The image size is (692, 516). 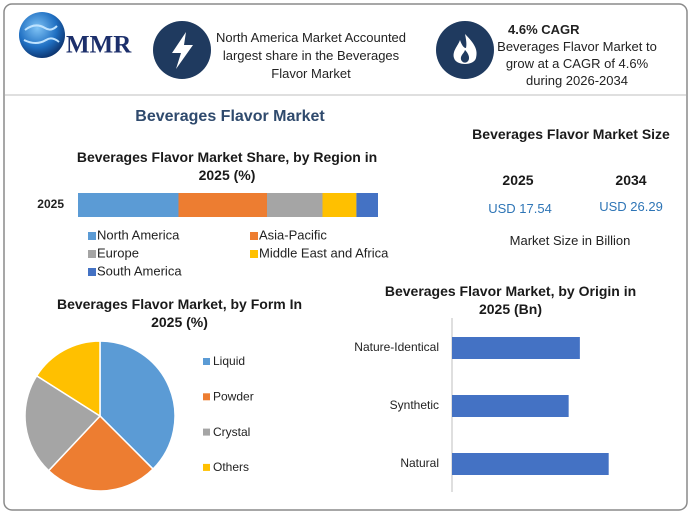 I want to click on size-value: USD 26.29, so click(x=631, y=206).